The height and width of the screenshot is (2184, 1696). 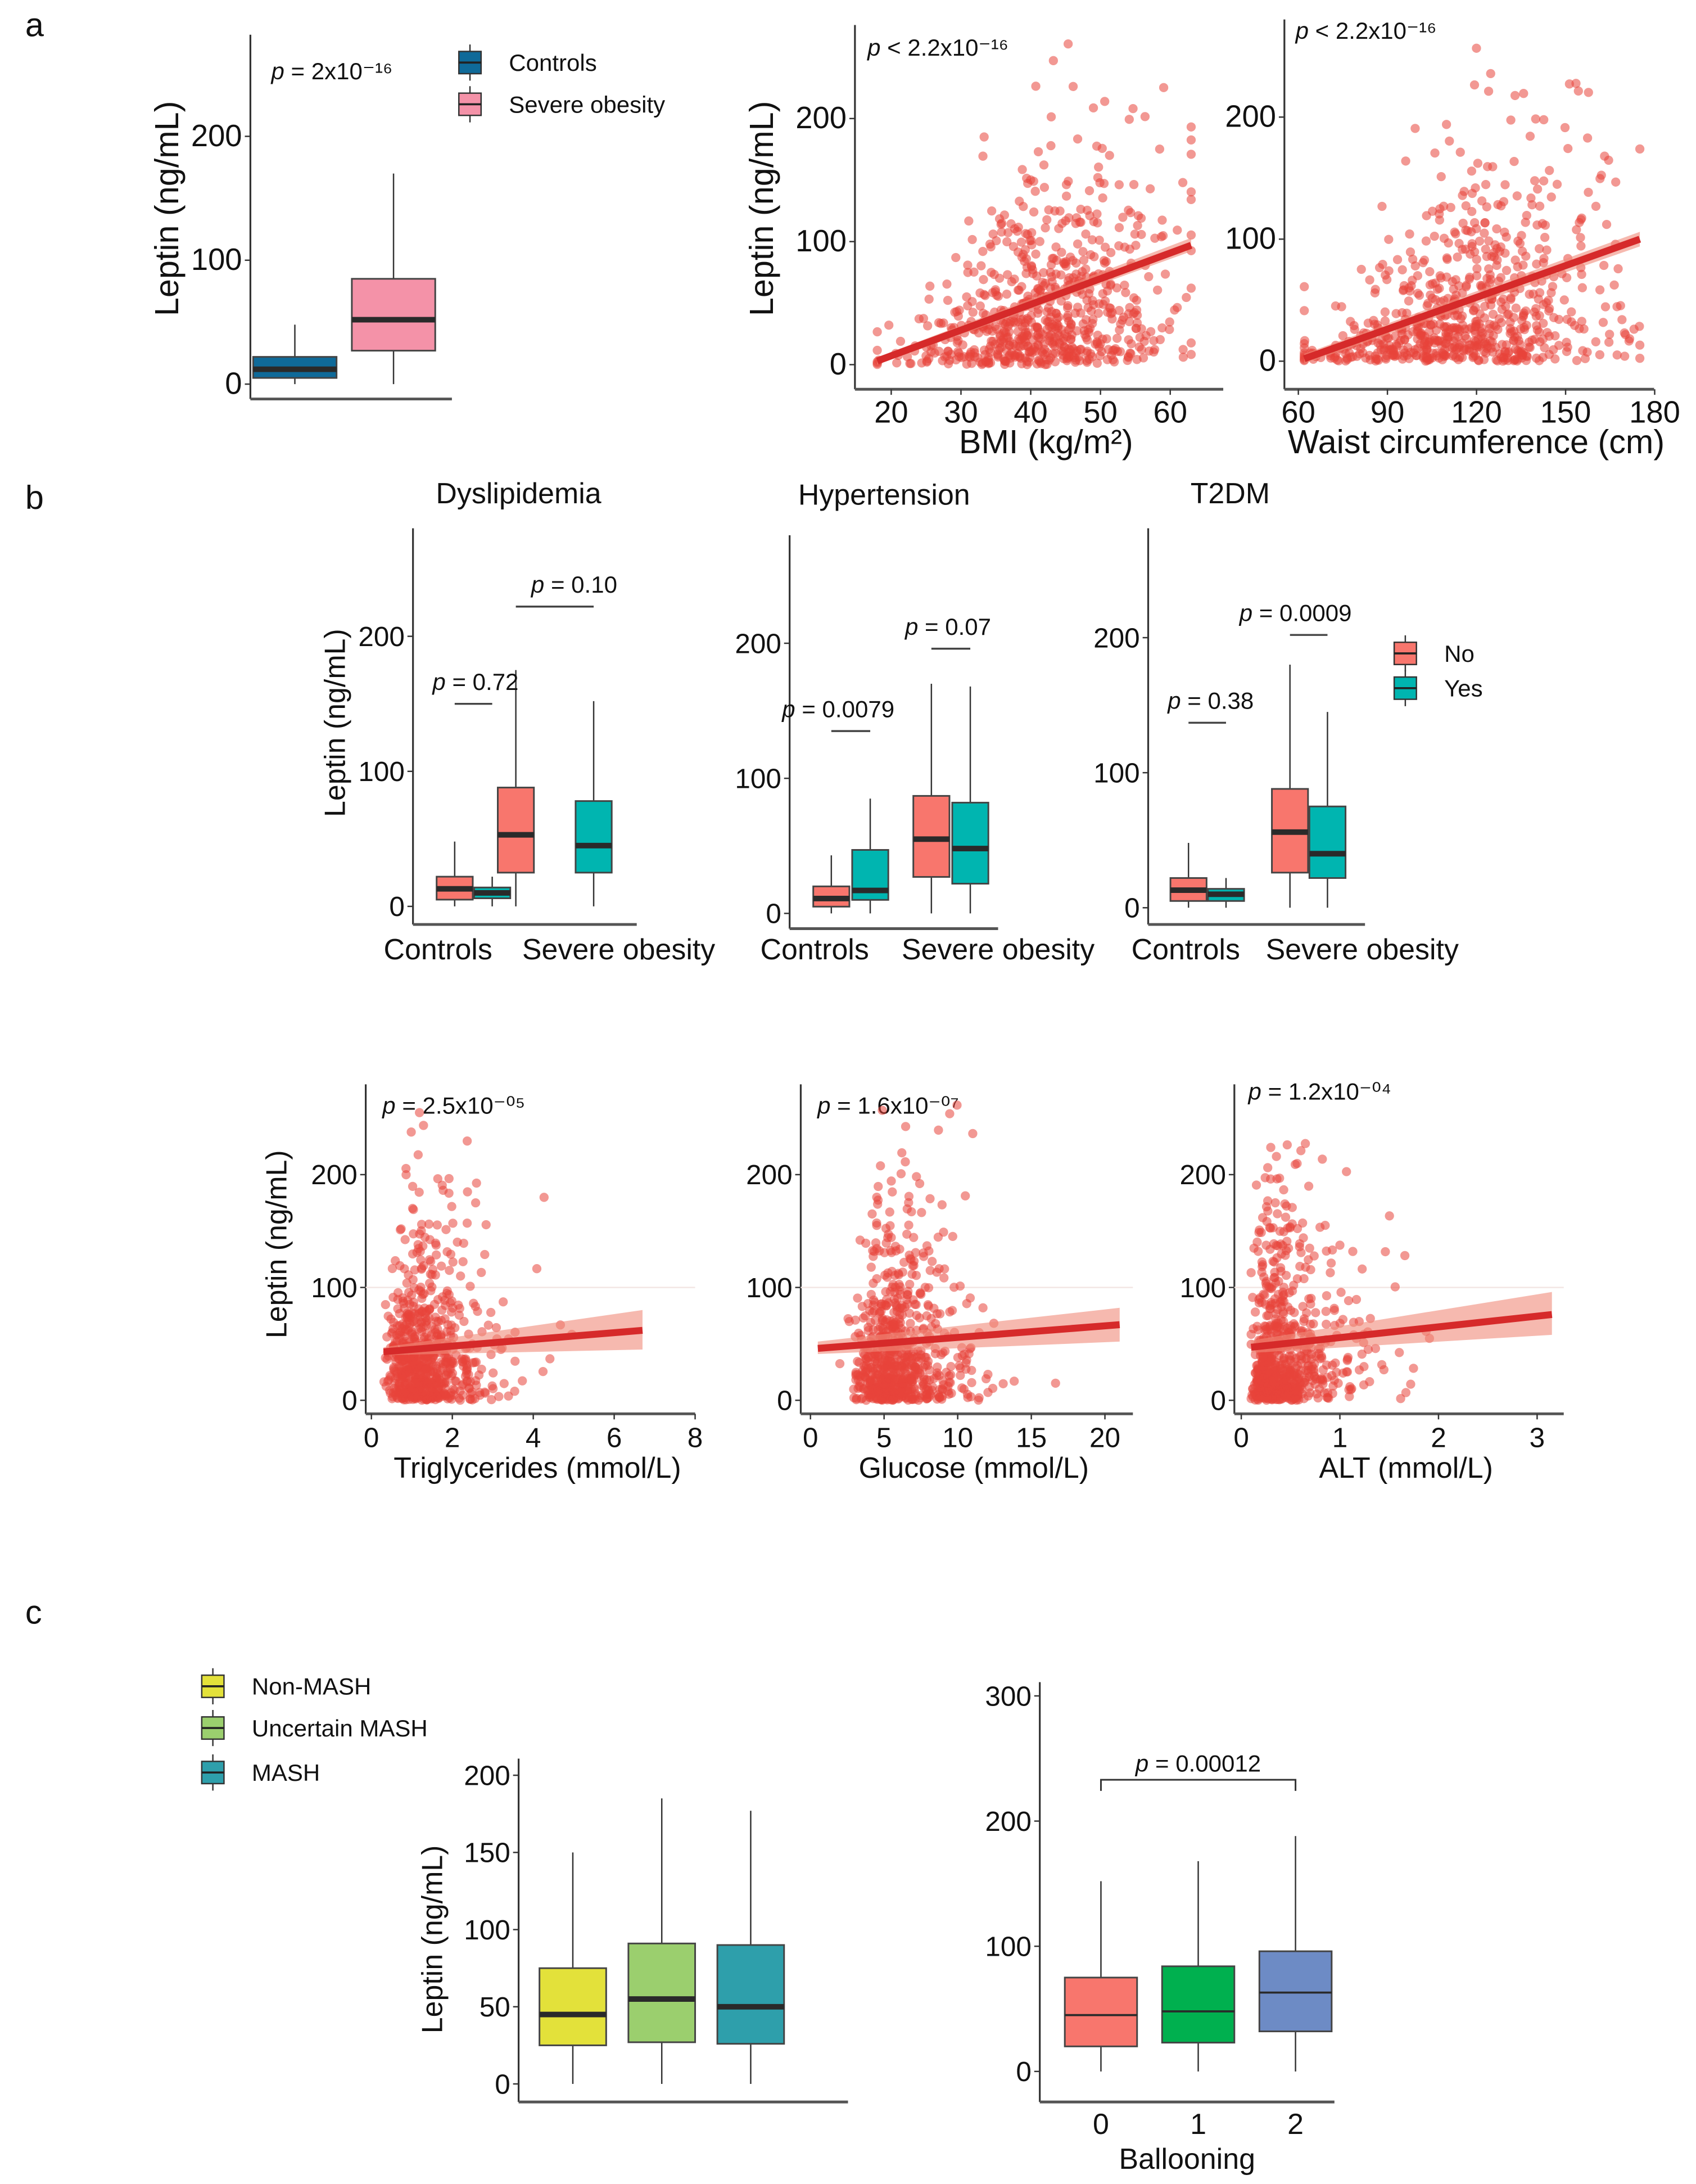 What do you see at coordinates (970, 800) in the screenshot?
I see `box-severe-obesity-yes` at bounding box center [970, 800].